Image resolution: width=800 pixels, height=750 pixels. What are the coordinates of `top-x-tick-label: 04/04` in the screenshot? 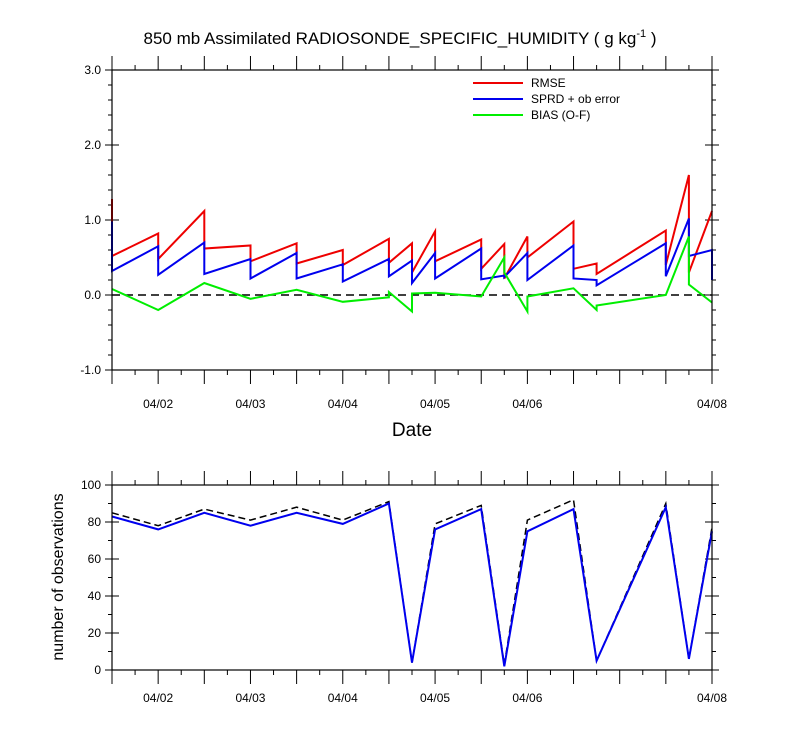 It's located at (343, 404).